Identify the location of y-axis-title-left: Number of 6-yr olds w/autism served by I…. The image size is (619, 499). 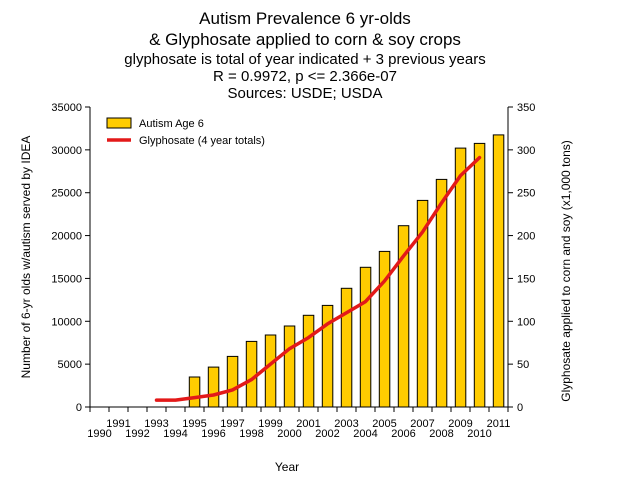
(26, 257).